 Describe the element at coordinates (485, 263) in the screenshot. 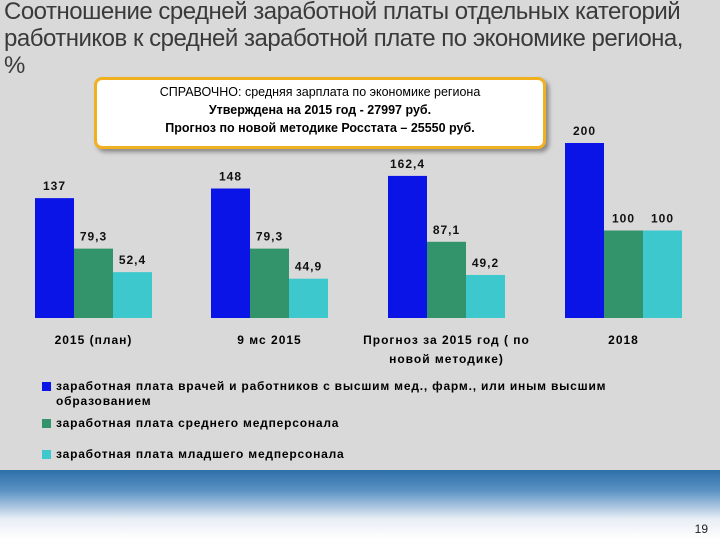

I see `value-label: 49,2` at that location.